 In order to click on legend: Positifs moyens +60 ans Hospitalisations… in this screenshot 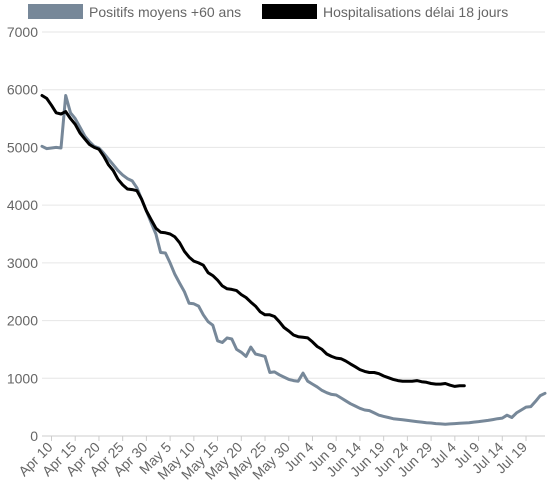, I will do `click(268, 12)`.